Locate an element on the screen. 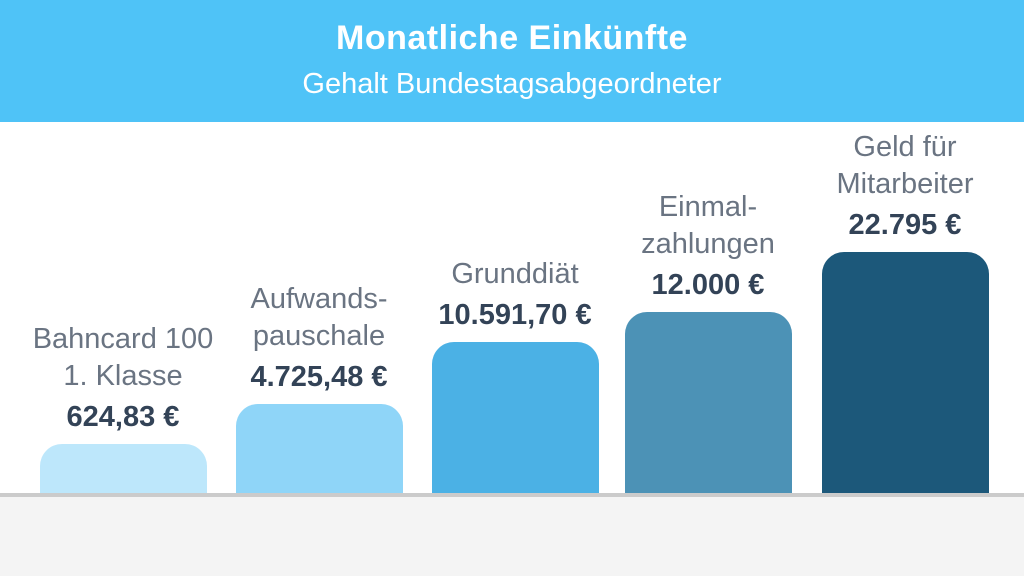 This screenshot has width=1024, height=576. bar-group-aufwandspauschale: Aufwands- pauschale 4.725,48 € is located at coordinates (319, 387).